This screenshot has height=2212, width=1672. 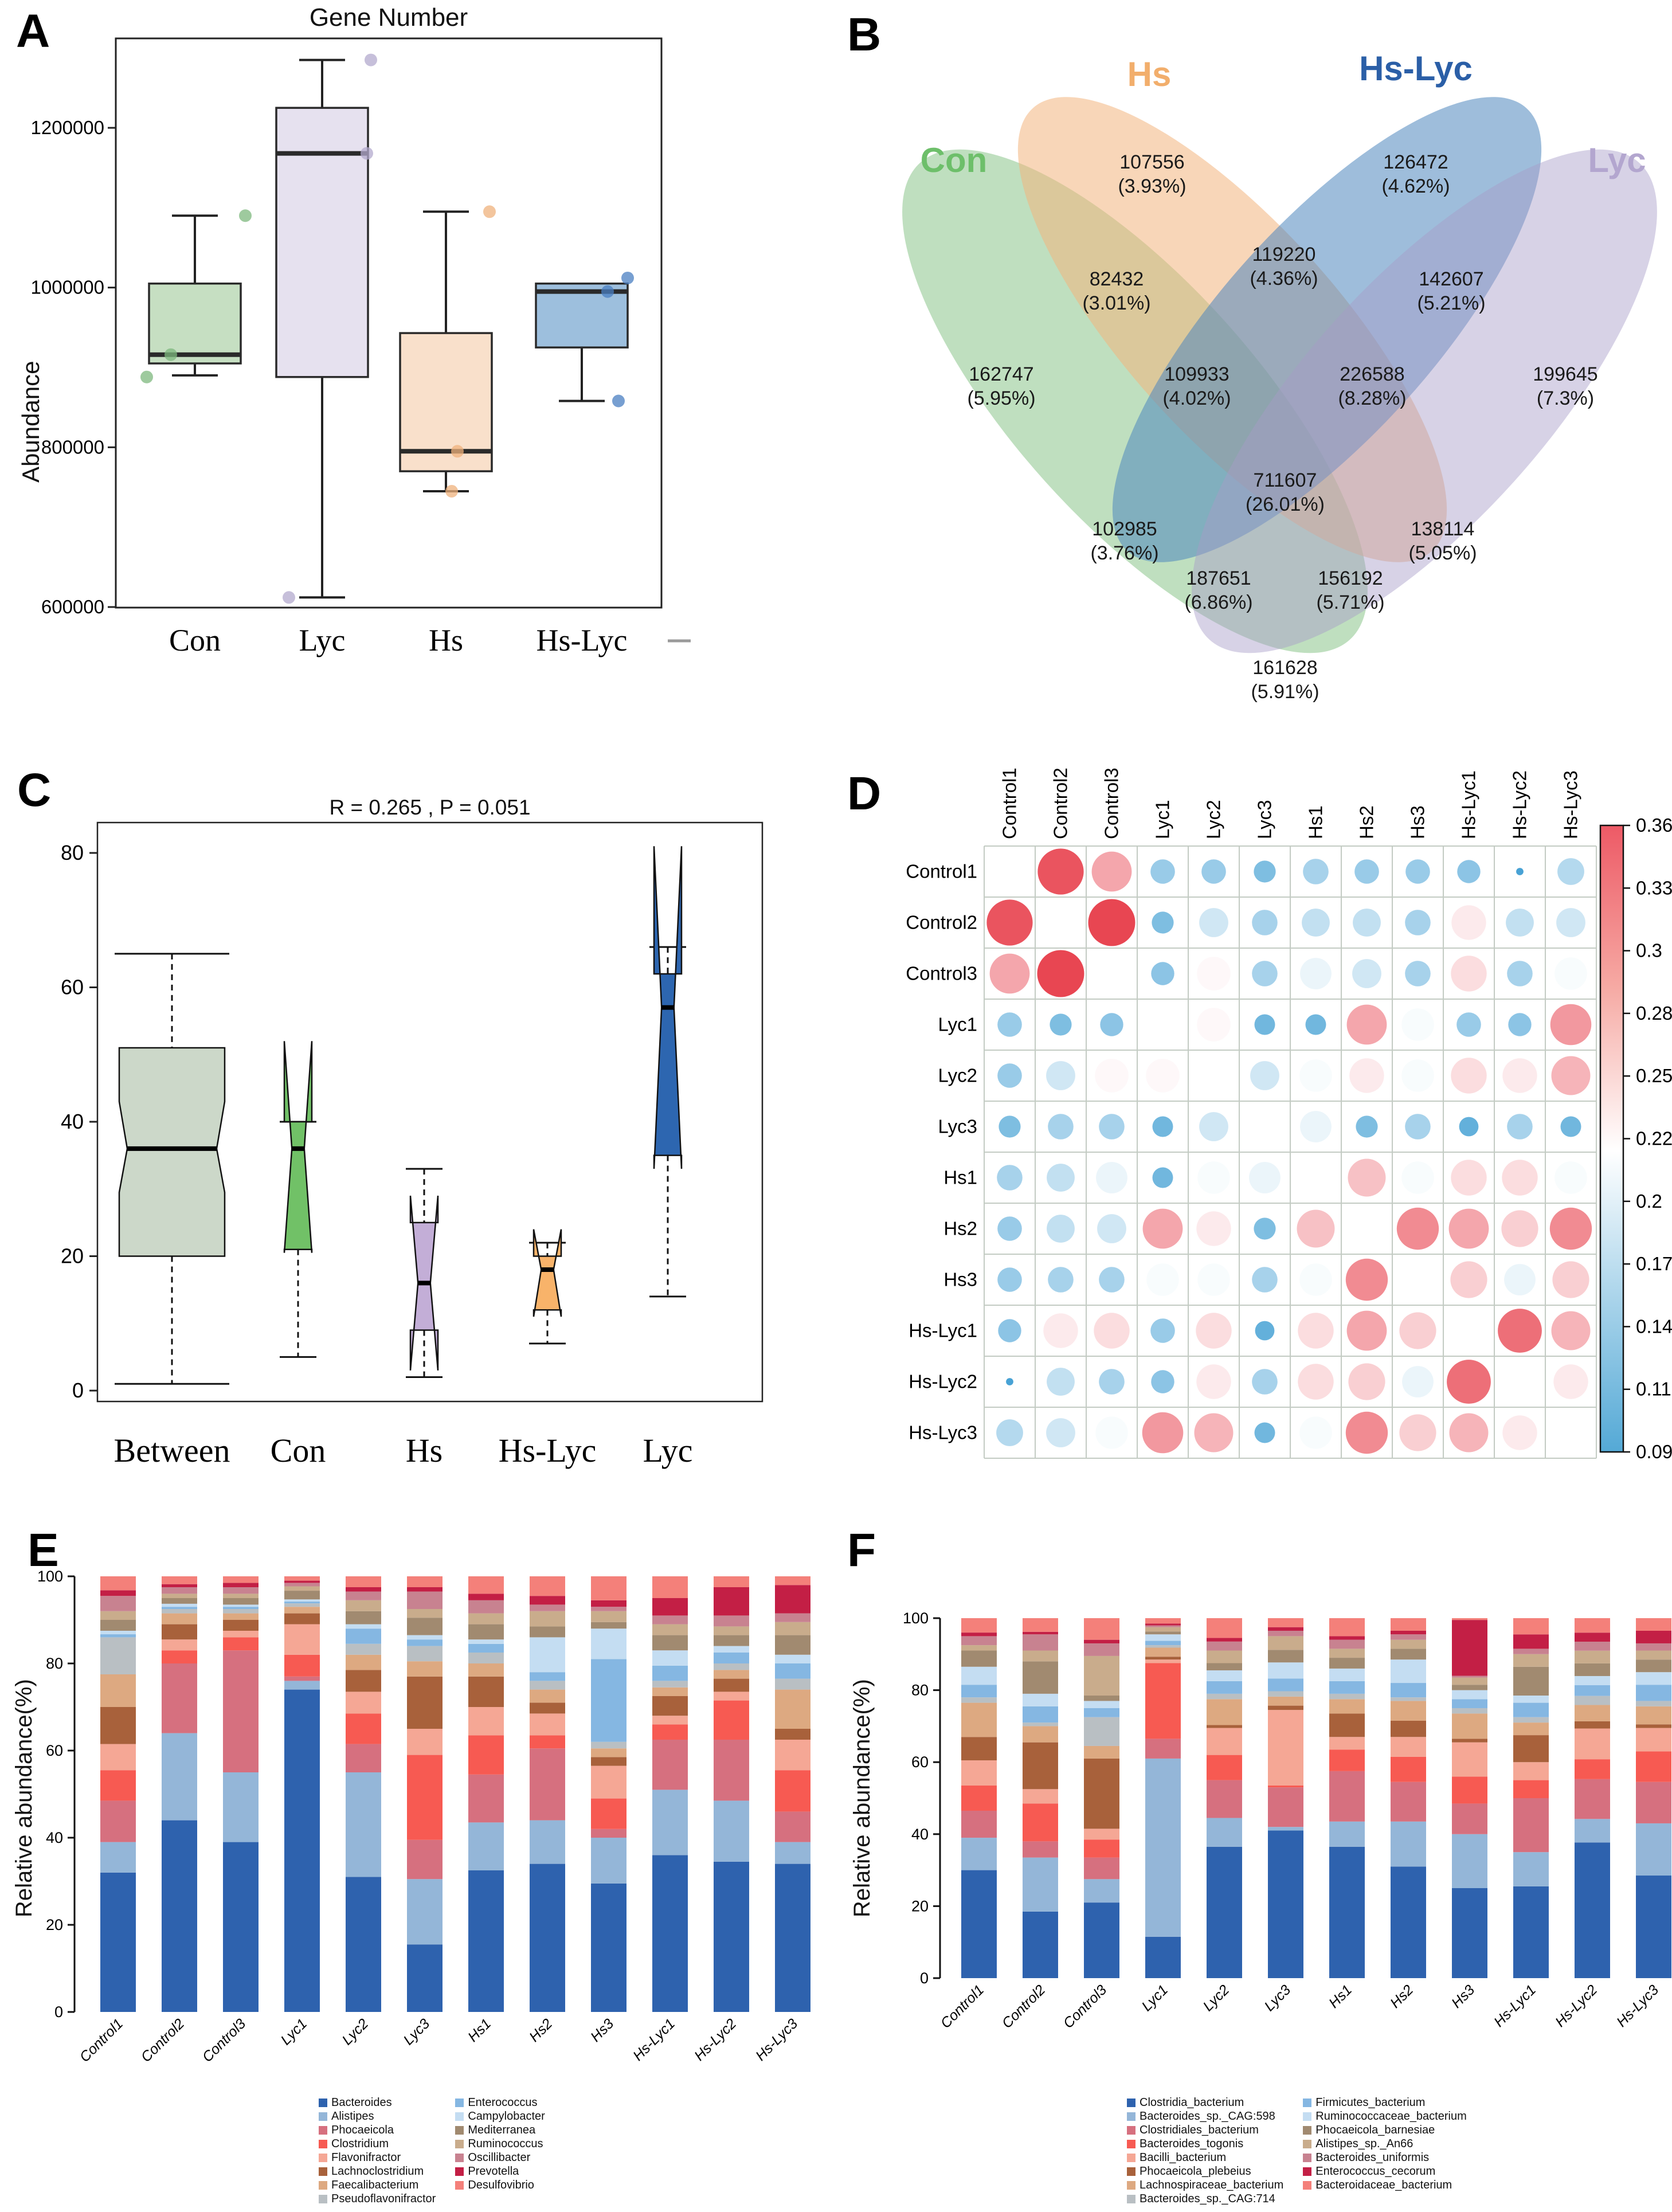 What do you see at coordinates (1385, 2130) in the screenshot?
I see `legend-item: Phocaeicola_barnesiae` at bounding box center [1385, 2130].